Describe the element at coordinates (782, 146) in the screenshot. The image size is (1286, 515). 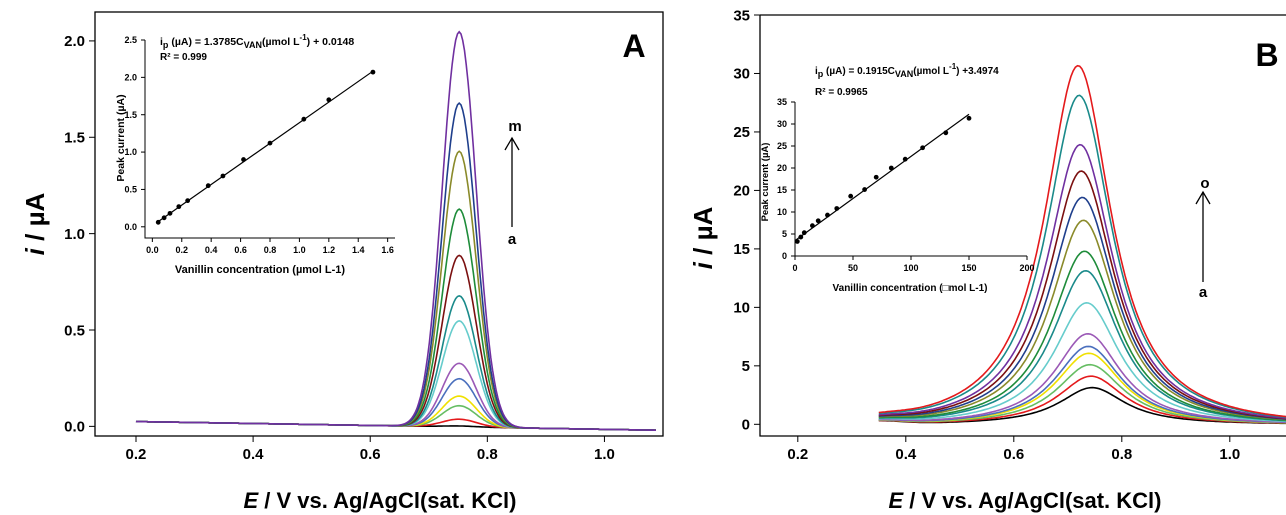
I see `panel-b-inset-y-tick-label: 25` at that location.